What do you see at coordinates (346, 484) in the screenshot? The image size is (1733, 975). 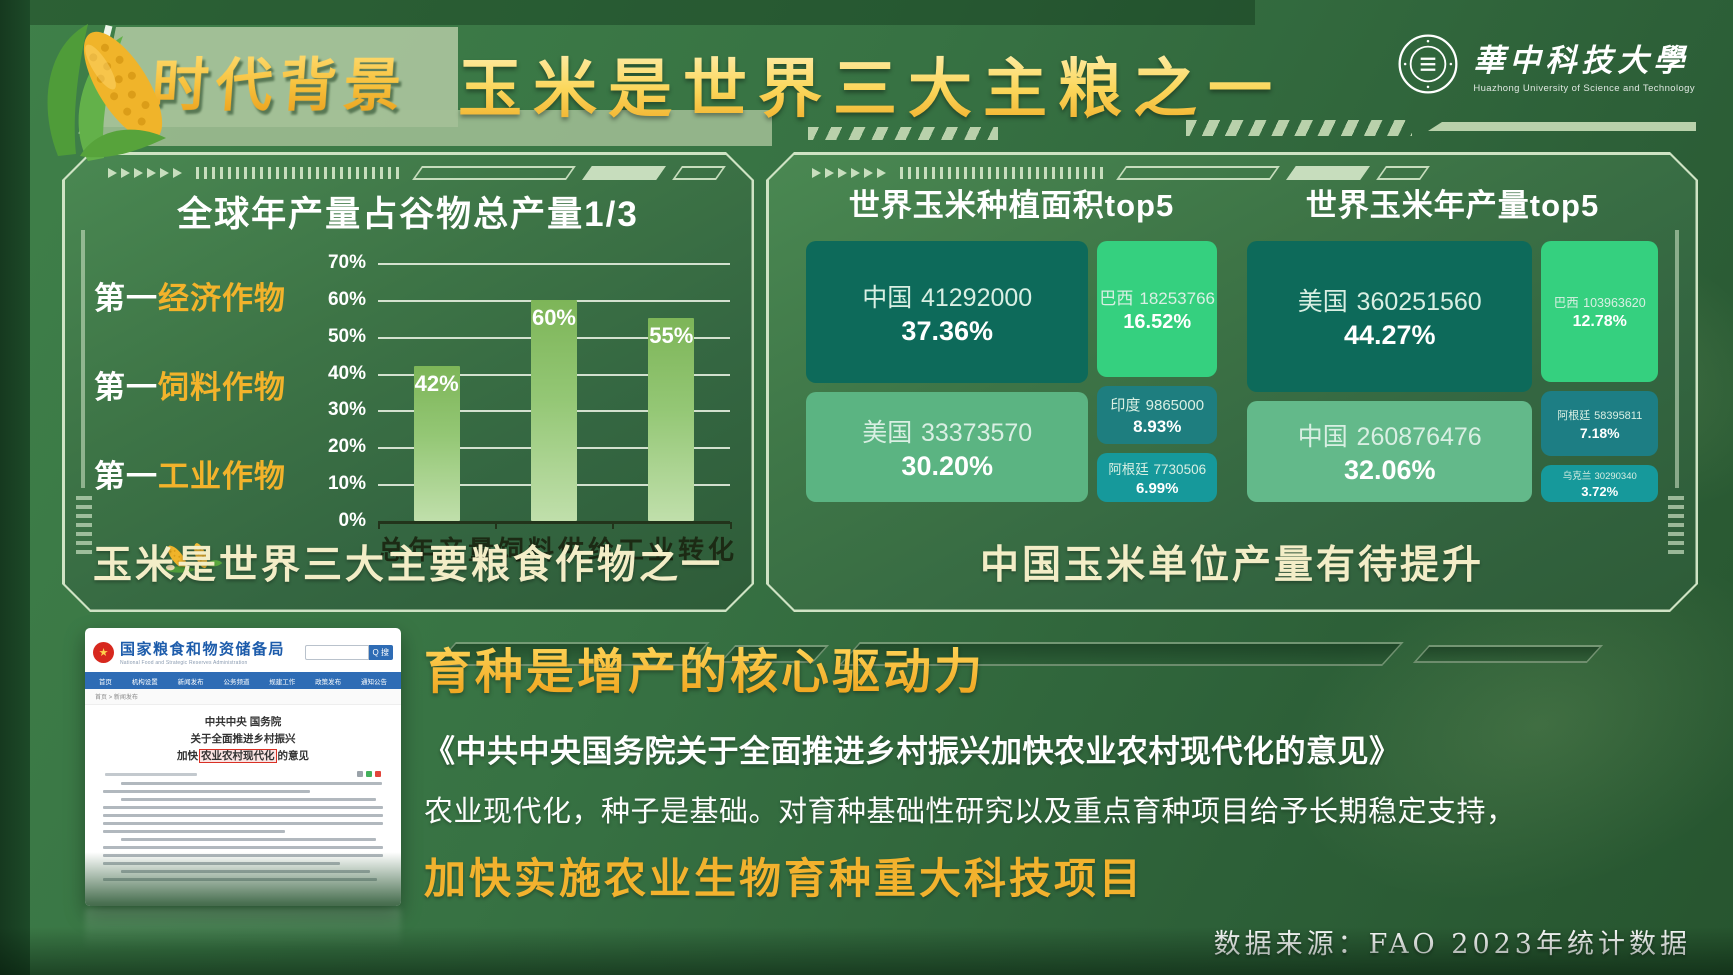 I see `y-tick-label: 10%` at bounding box center [346, 484].